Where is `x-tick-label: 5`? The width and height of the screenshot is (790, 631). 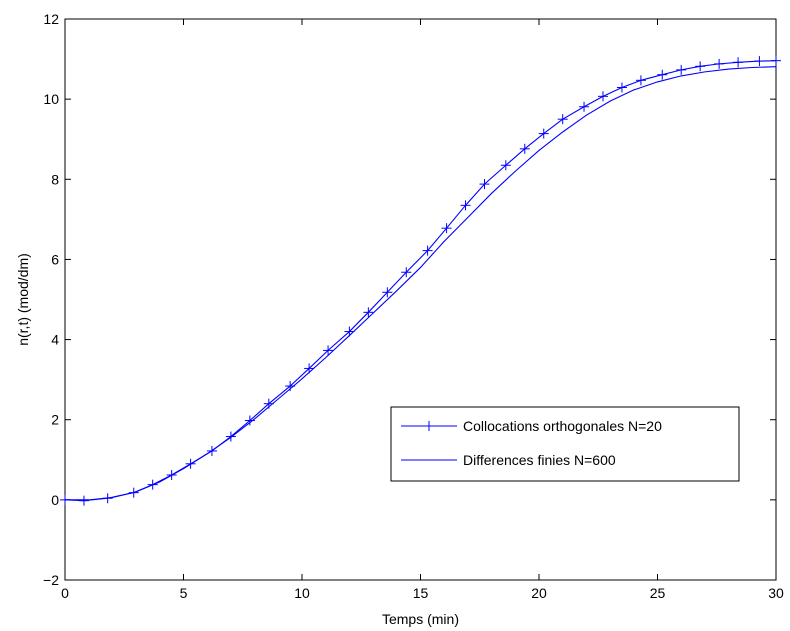 x-tick-label: 5 is located at coordinates (184, 593).